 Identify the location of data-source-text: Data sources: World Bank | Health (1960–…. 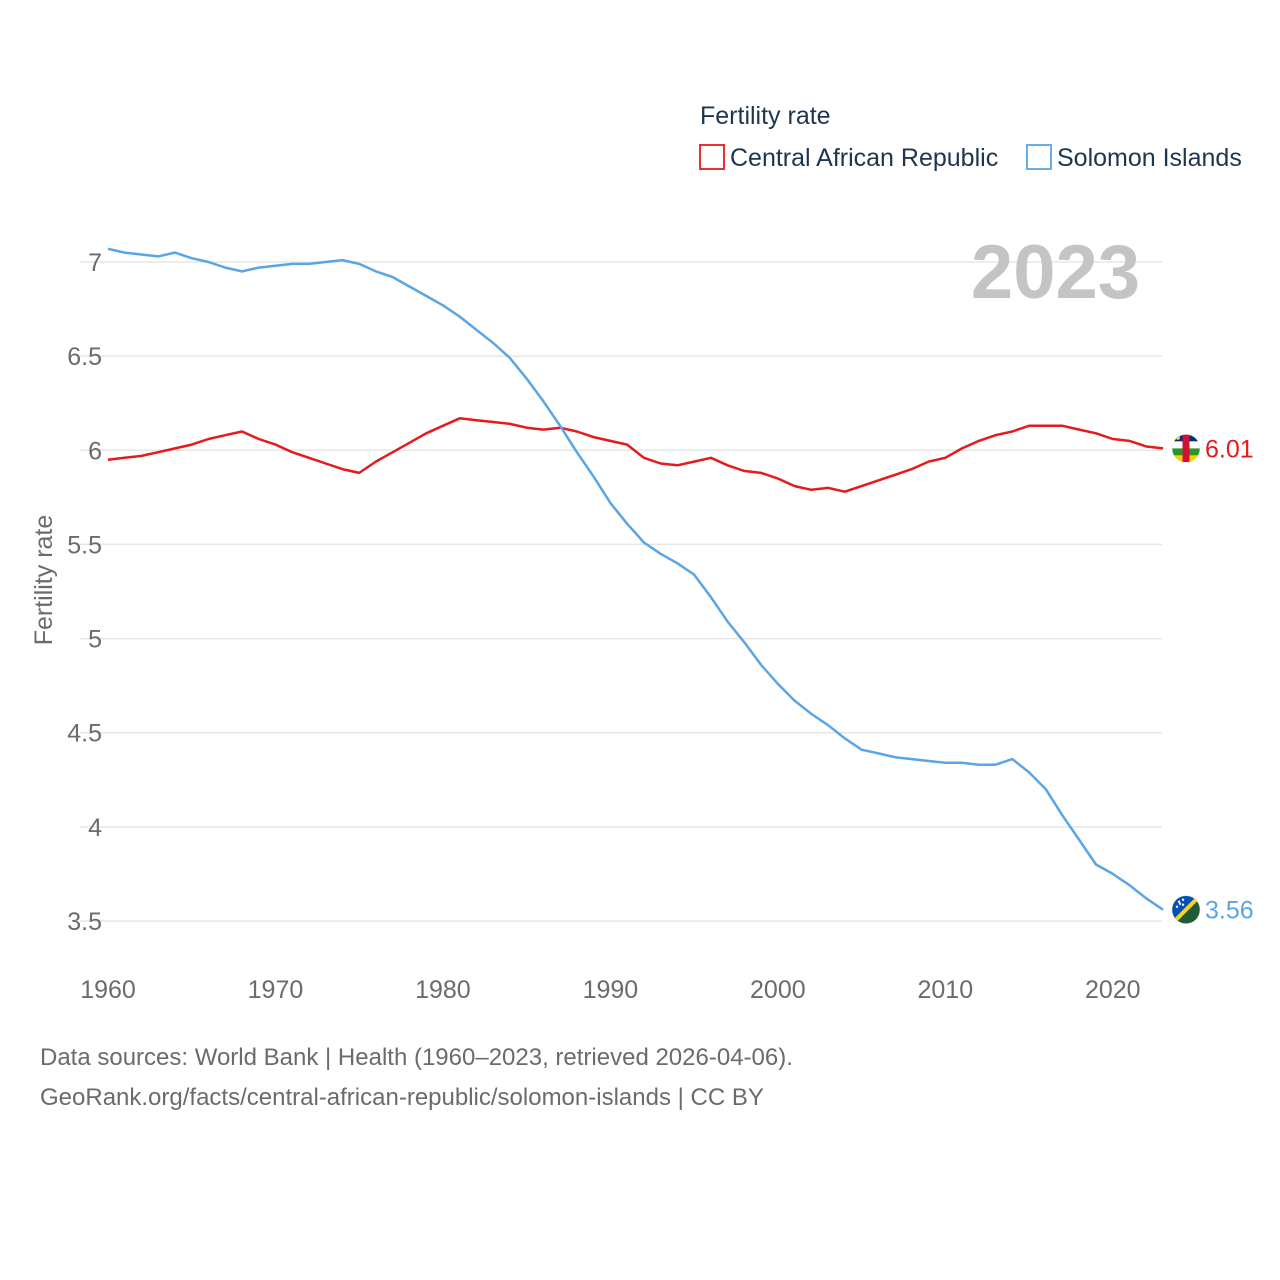
(416, 1057).